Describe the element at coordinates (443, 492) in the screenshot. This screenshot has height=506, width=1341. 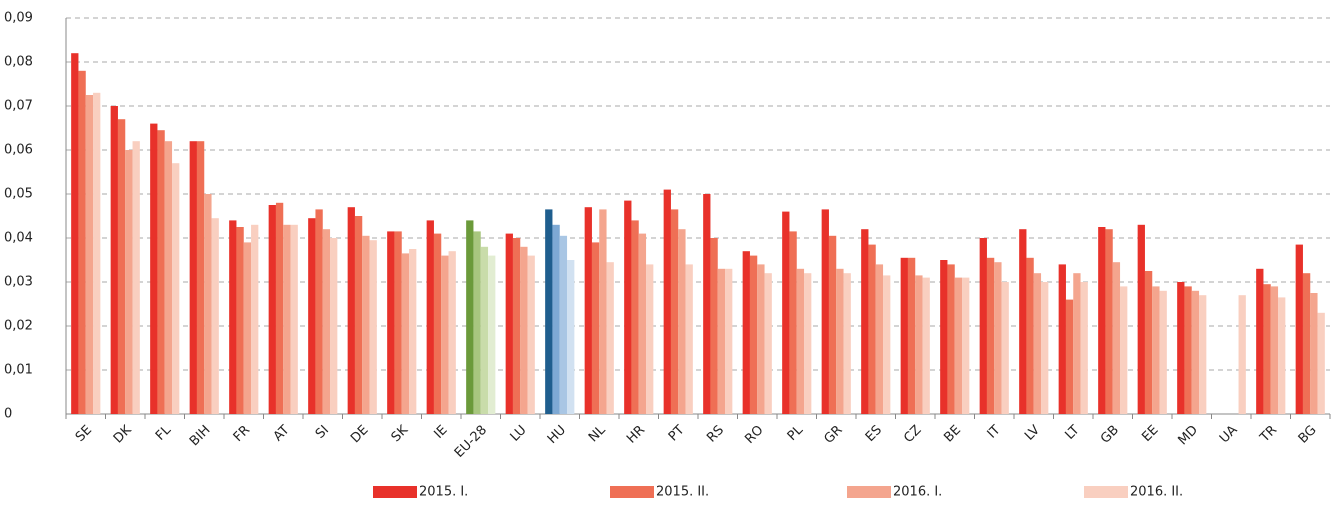
I see `legend-label: 2015. I.` at that location.